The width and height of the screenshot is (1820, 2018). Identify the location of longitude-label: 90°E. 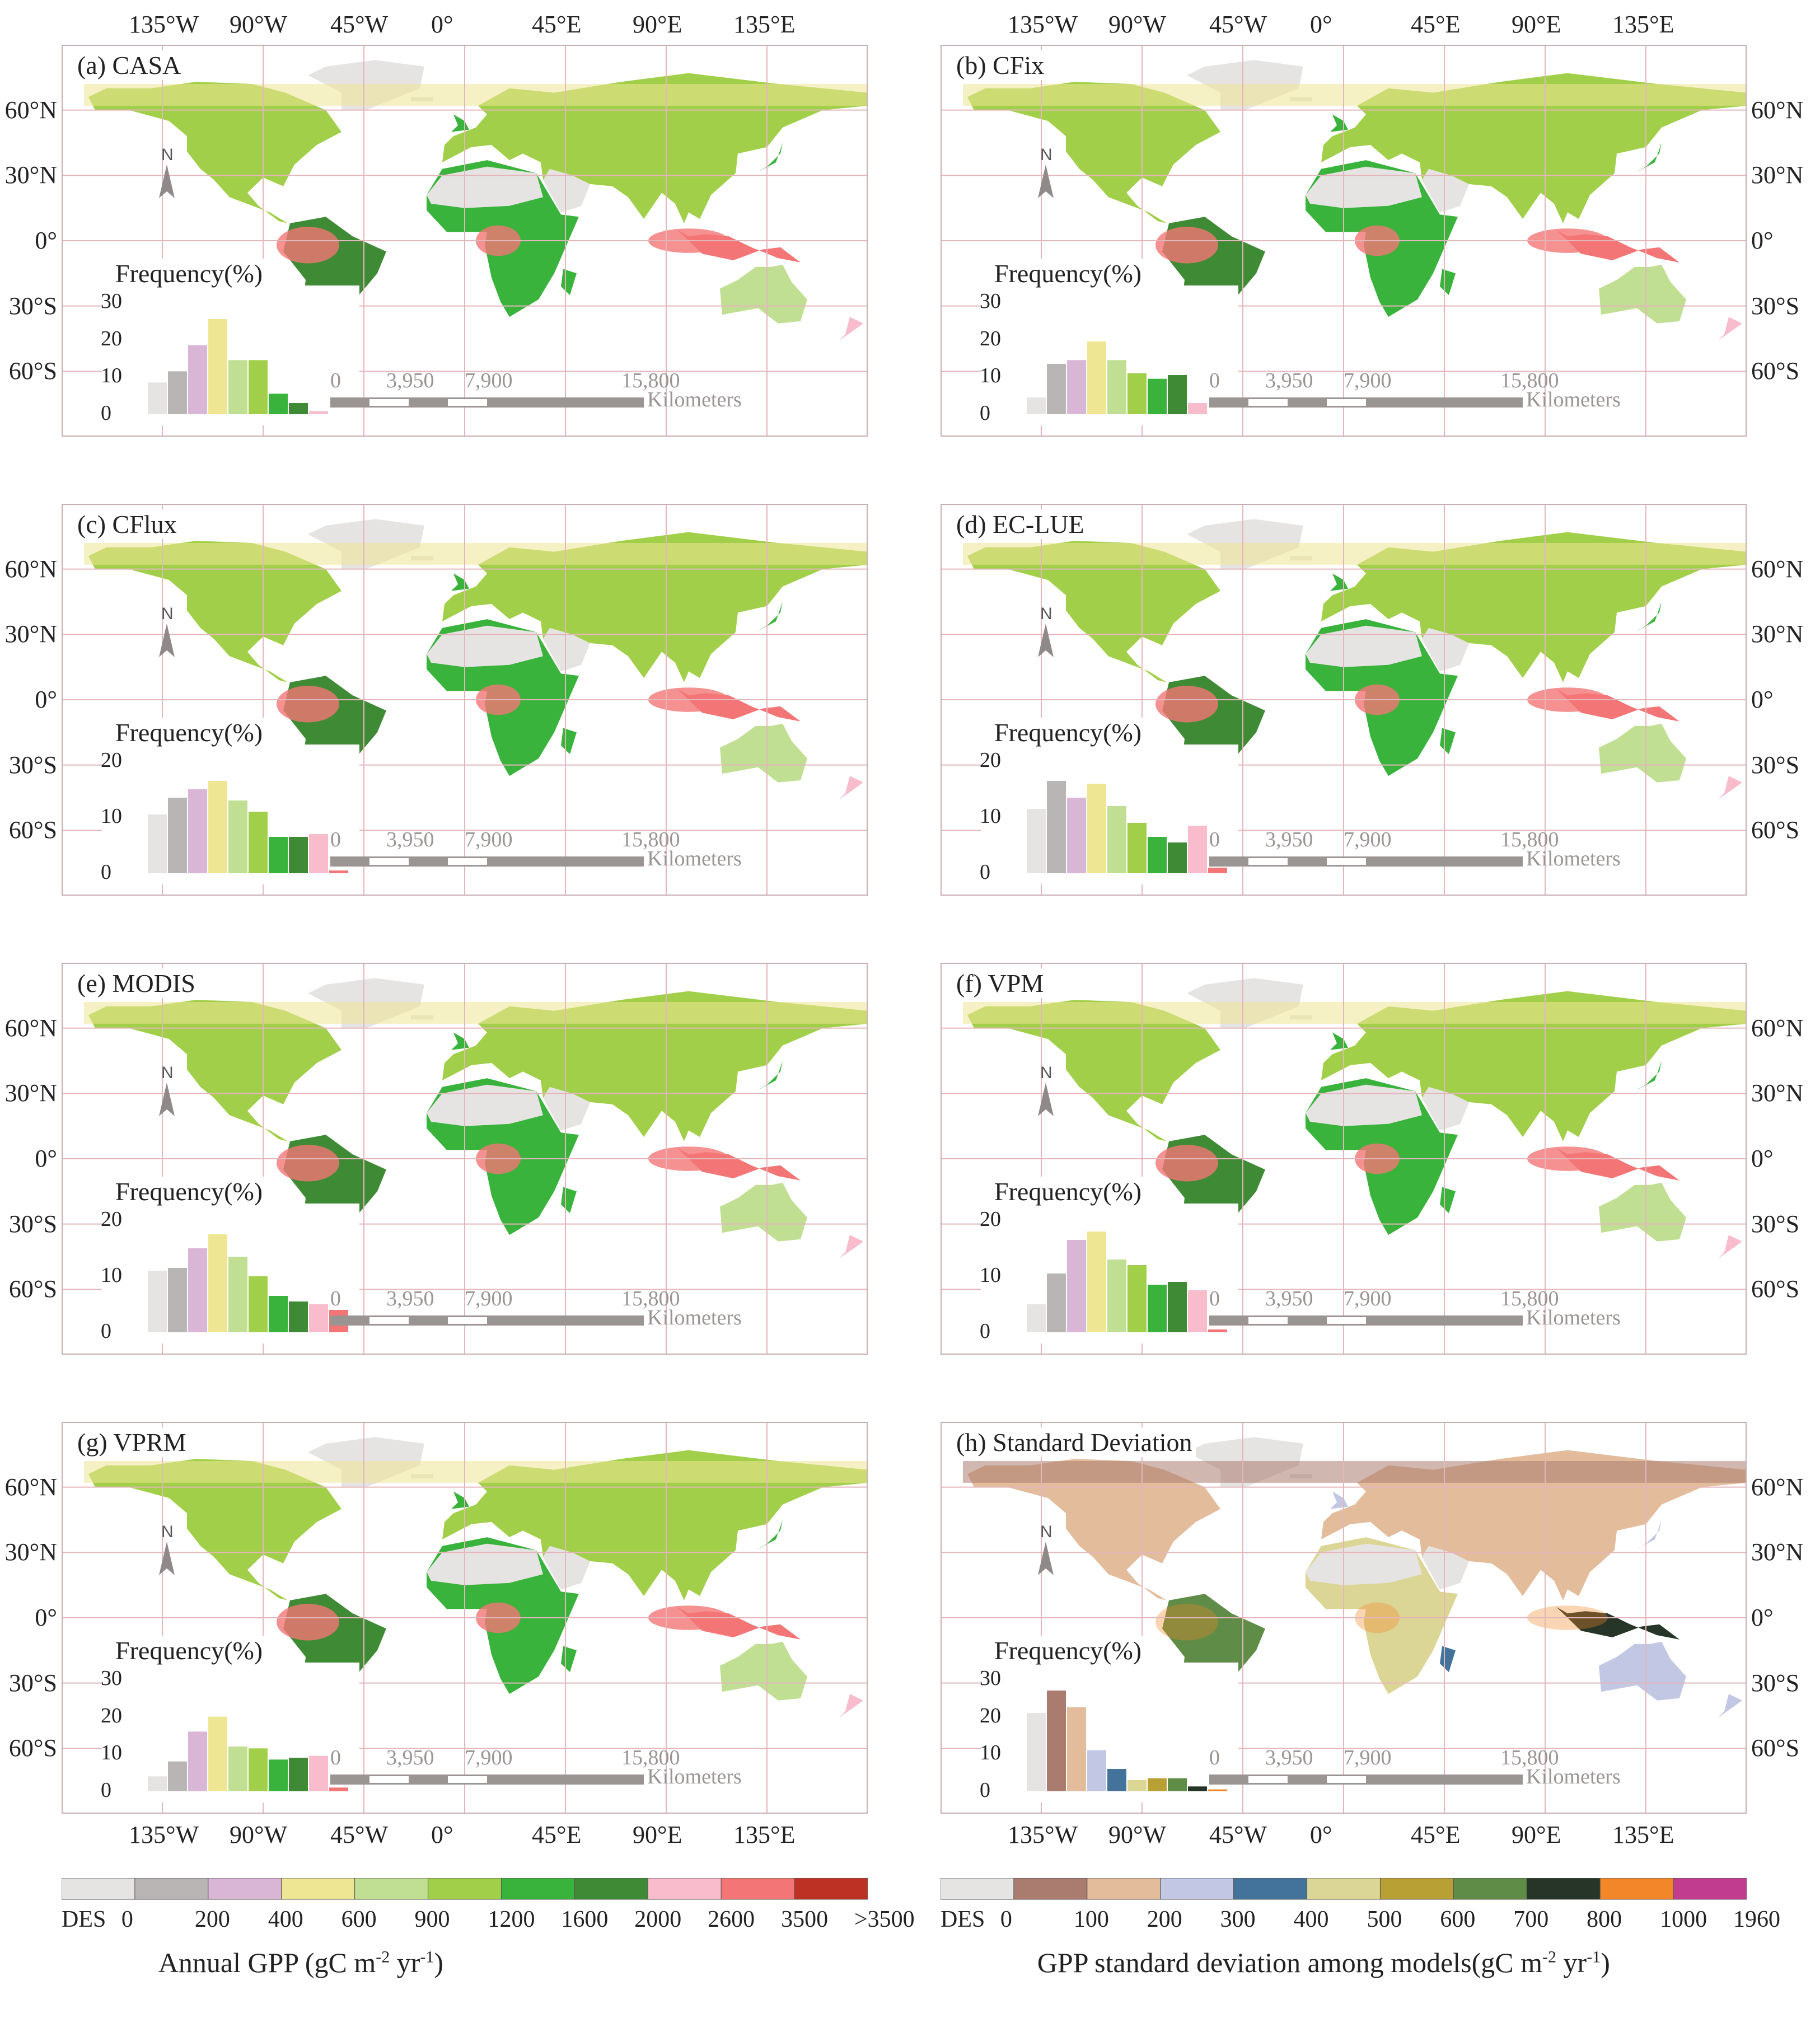
(658, 1834).